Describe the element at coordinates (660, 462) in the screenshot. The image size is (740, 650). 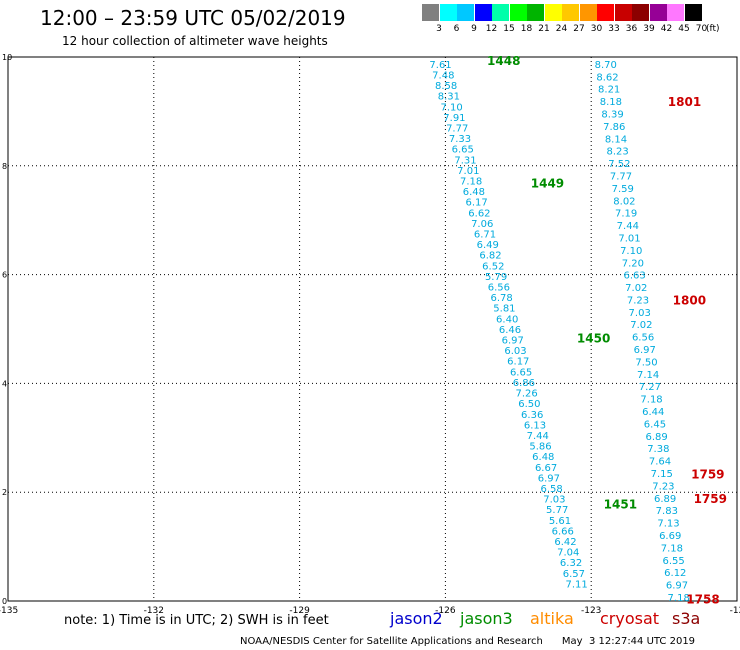
I see `wave-height-label: 7.64` at that location.